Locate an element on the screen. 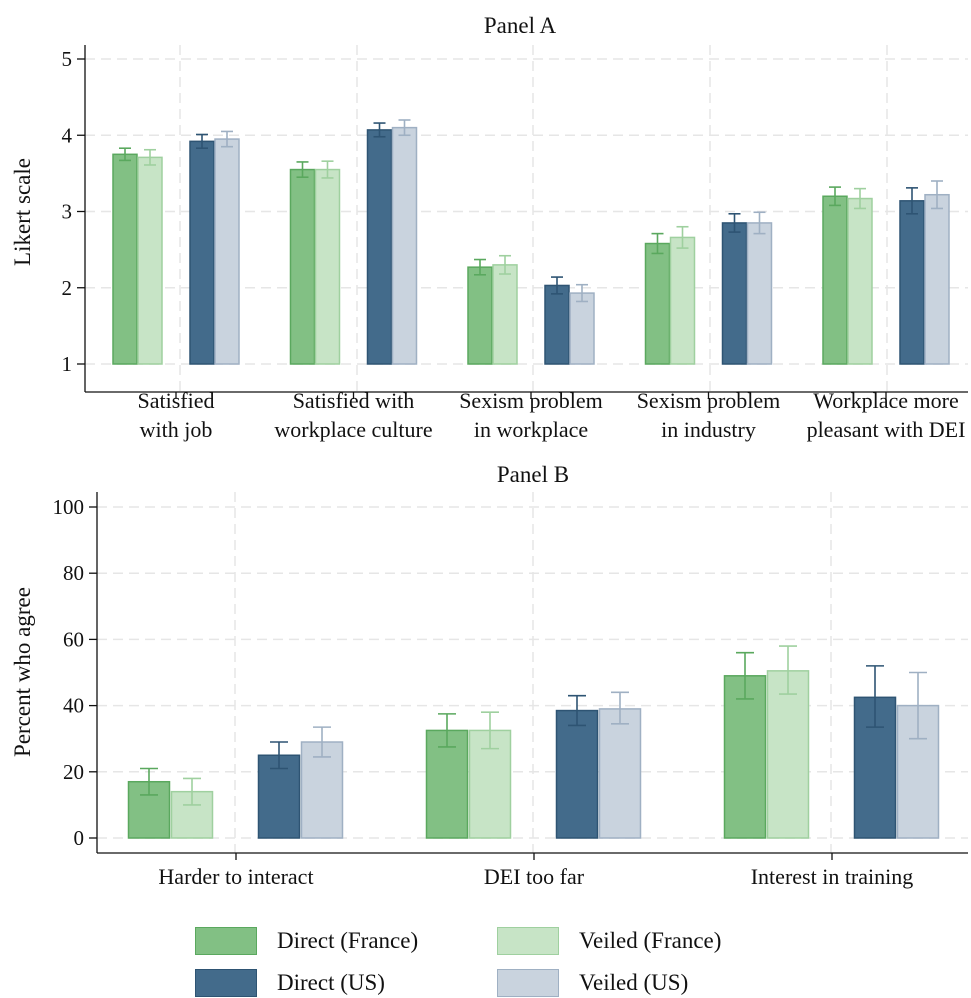  panel-a-category-label-0-1: with job is located at coordinates (176, 429).